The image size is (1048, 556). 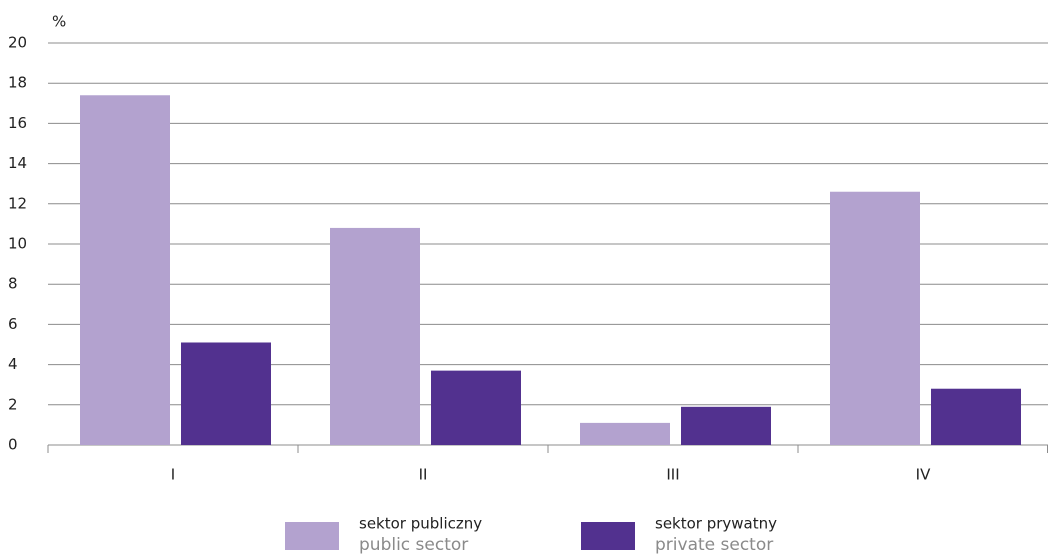 I want to click on y-tick-label: 6, so click(x=13, y=324).